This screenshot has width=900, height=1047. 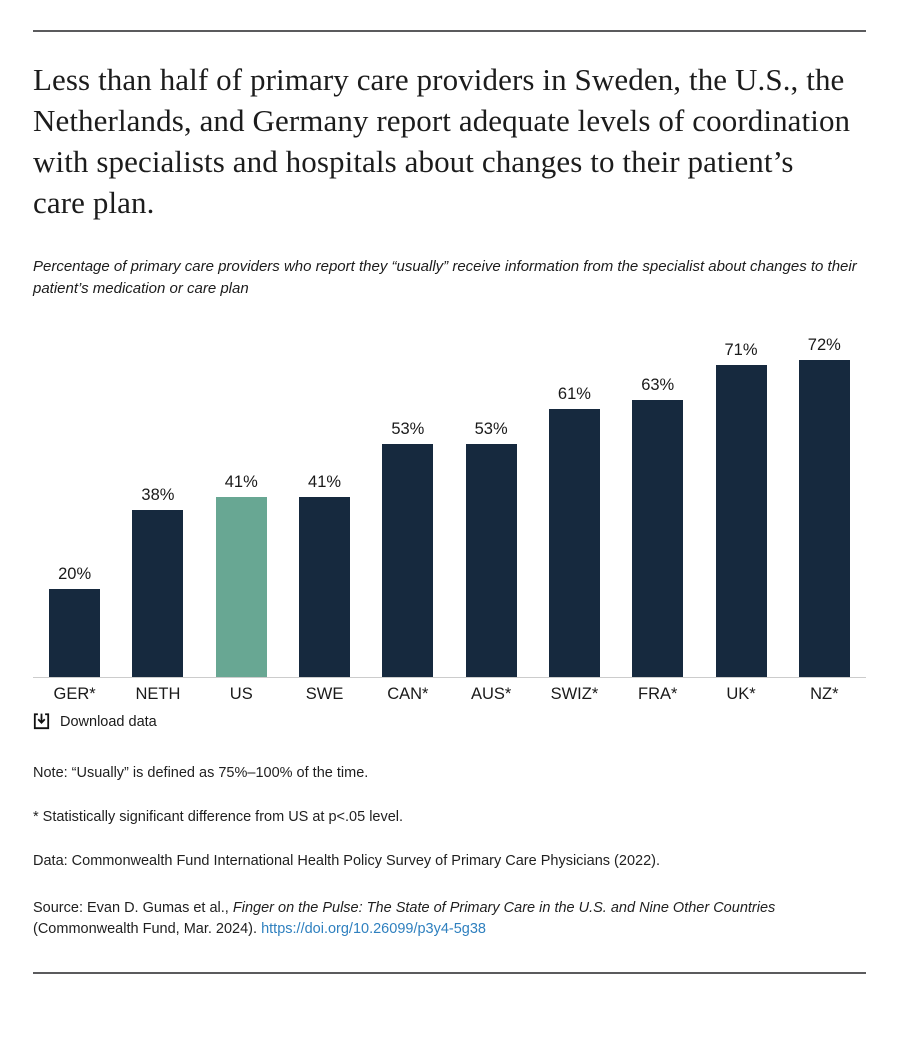 I want to click on bar-group: 63%, so click(x=657, y=526).